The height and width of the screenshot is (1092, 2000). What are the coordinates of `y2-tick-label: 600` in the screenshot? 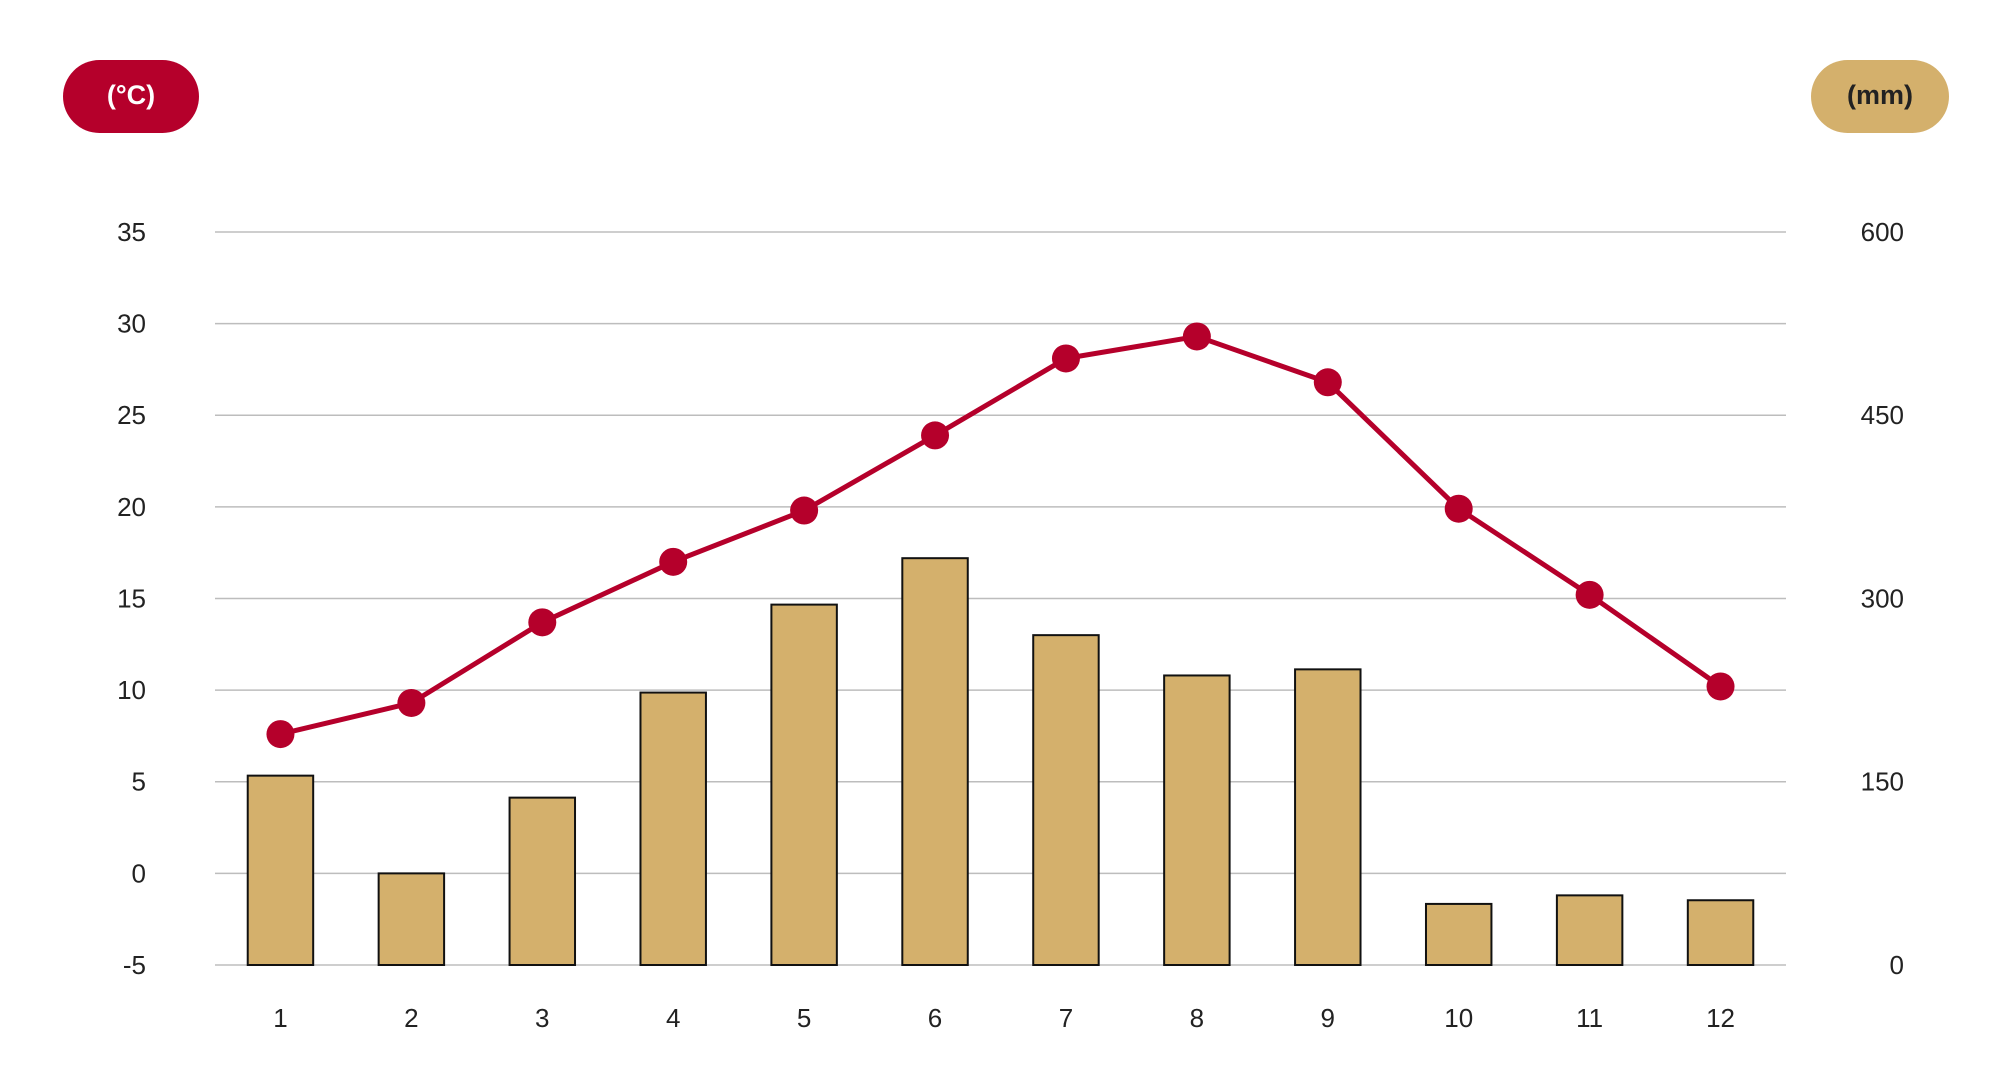 It's located at (1882, 232).